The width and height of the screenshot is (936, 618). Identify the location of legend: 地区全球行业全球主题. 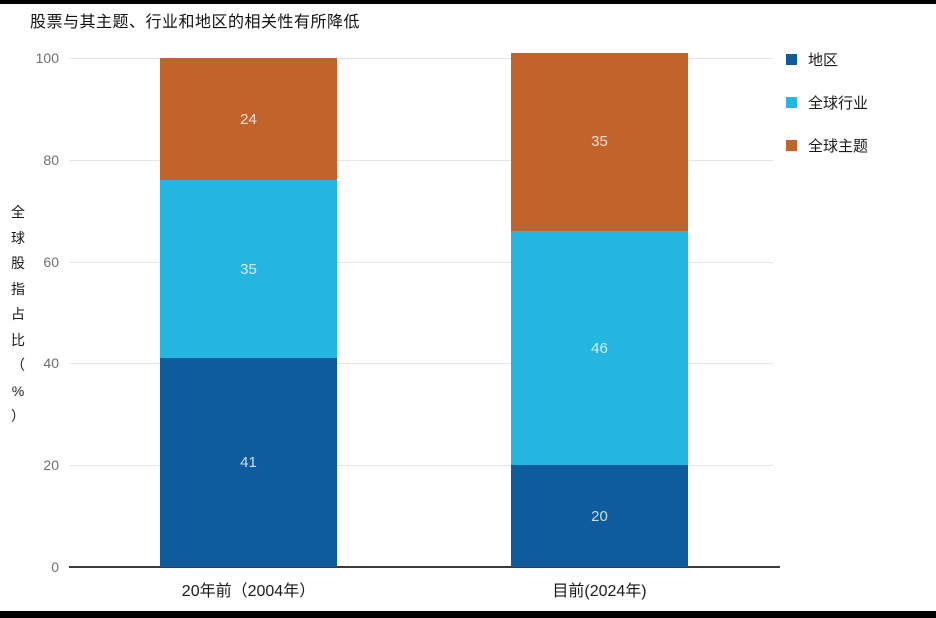
(827, 113).